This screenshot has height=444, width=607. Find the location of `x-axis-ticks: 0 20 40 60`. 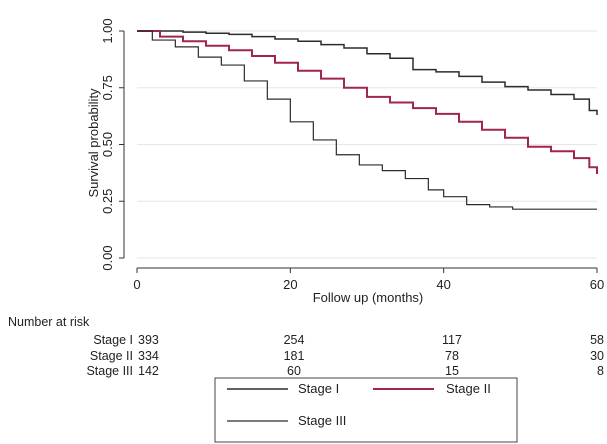

x-axis-ticks: 0 20 40 60 is located at coordinates (368, 280).